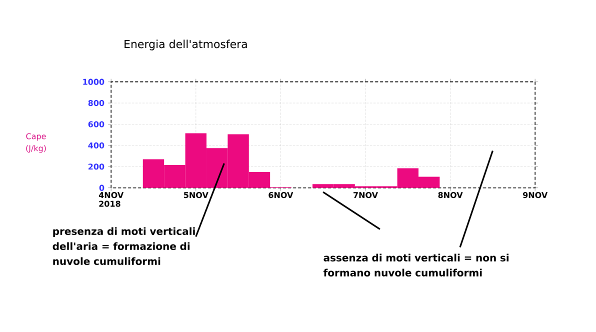 Image resolution: width=596 pixels, height=332 pixels. Describe the element at coordinates (96, 167) in the screenshot. I see `y-tick-label: 200` at that location.